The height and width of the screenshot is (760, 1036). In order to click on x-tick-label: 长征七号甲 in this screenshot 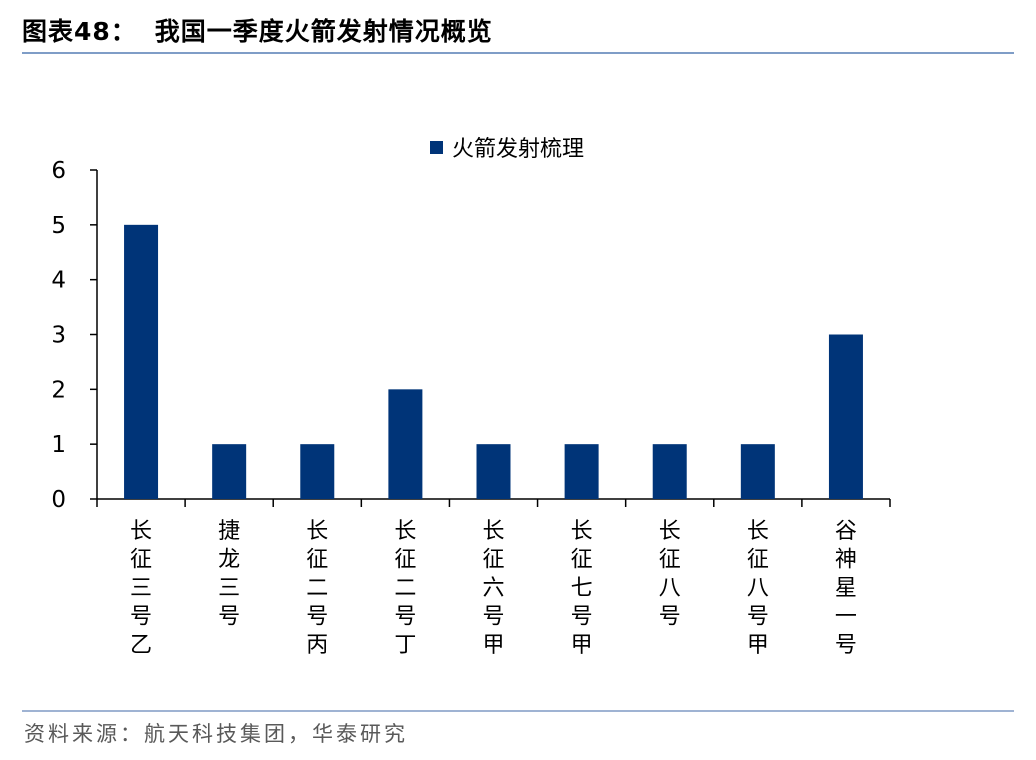, I will do `click(582, 588)`.